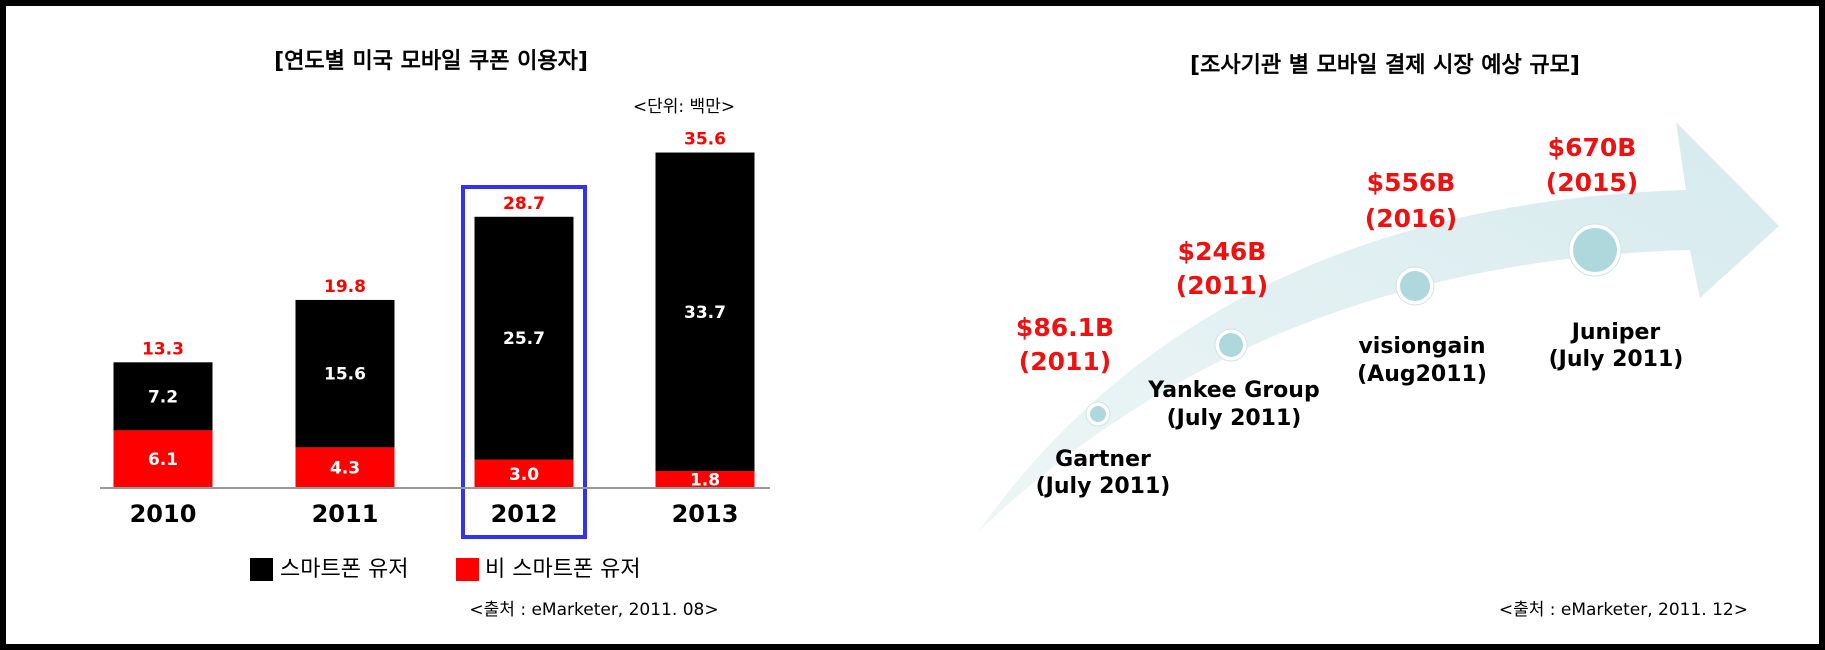 This screenshot has width=1825, height=650. Describe the element at coordinates (684, 107) in the screenshot. I see `unit-label: <단위: 백만>` at that location.